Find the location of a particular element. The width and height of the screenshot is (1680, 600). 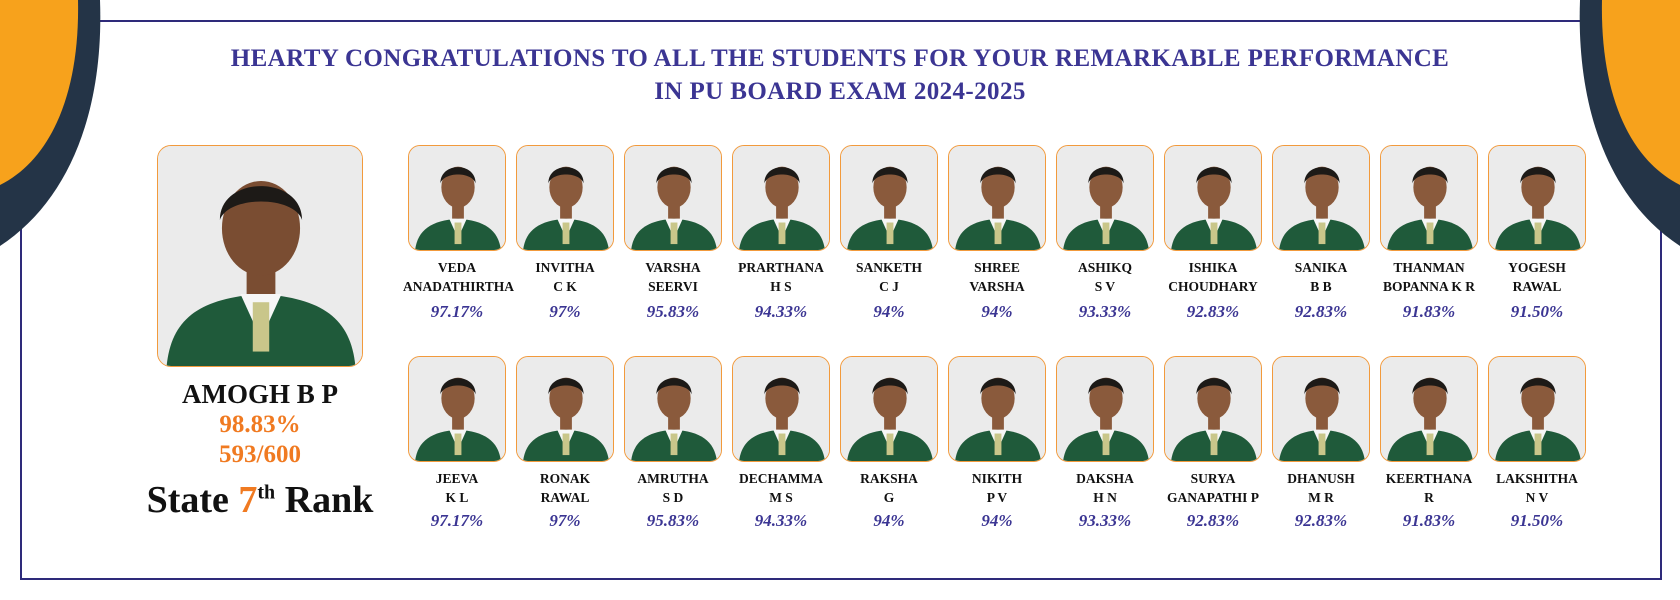

student-card: THANMAN BOPANNA K R 91.83% is located at coordinates (1429, 233).